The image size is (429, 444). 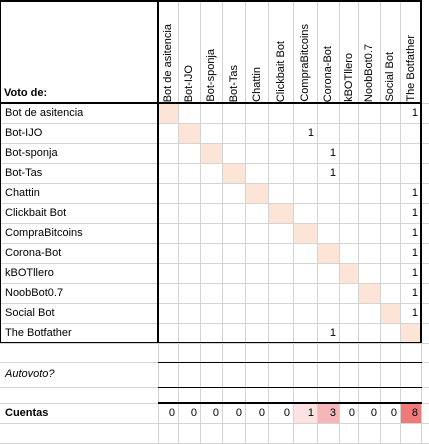 I want to click on row-label: Social Bot, so click(x=30, y=313).